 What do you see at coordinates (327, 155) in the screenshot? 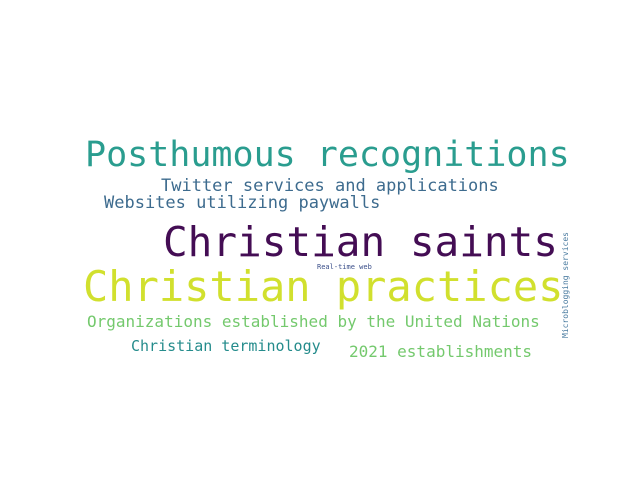
I see `word-posthumous-recognitions: Posthumous recognitions` at bounding box center [327, 155].